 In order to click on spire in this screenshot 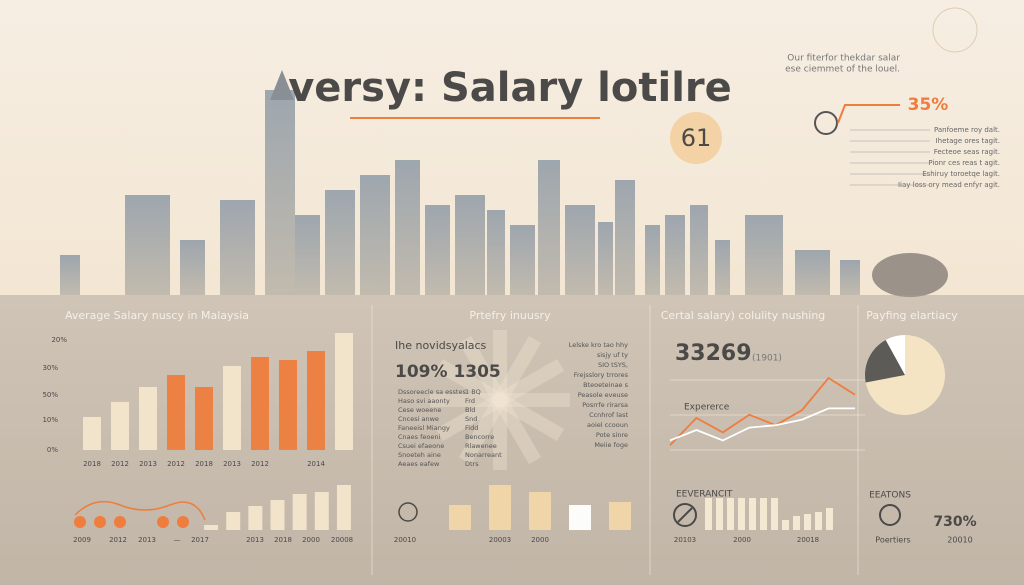, I will do `click(282, 85)`.